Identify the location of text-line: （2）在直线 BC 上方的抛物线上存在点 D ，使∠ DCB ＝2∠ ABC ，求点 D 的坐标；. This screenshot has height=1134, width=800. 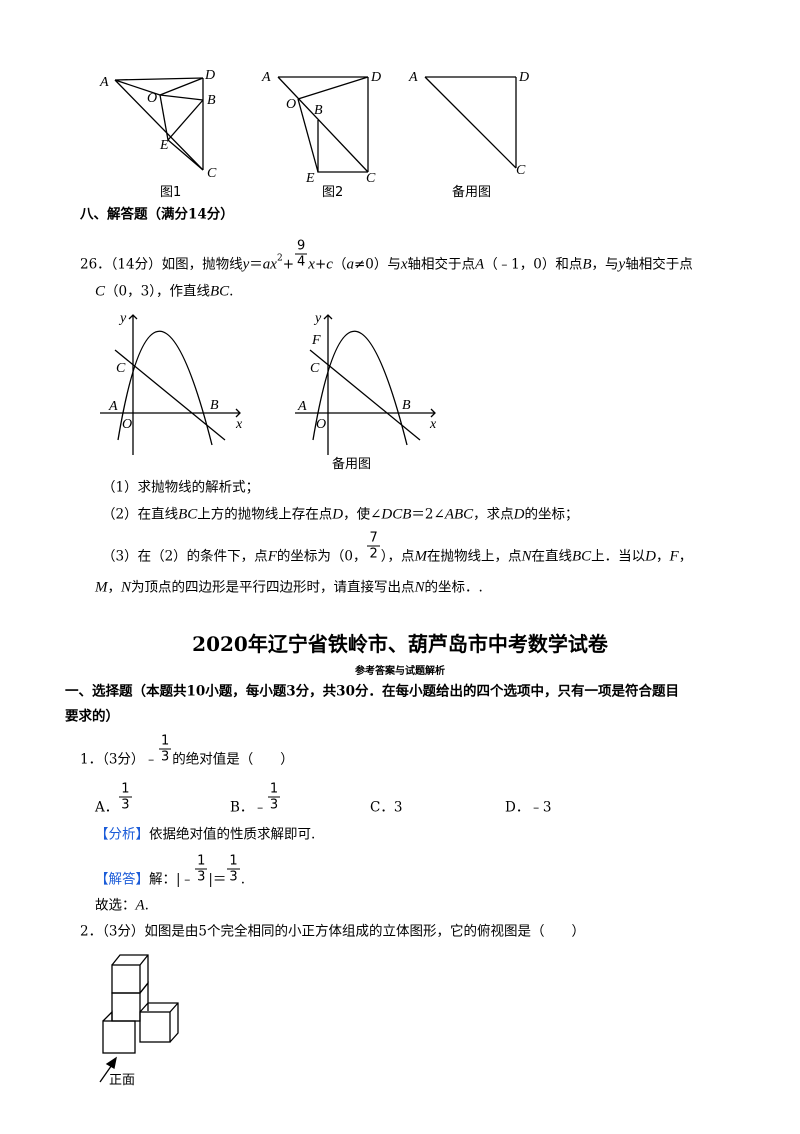
(340, 514).